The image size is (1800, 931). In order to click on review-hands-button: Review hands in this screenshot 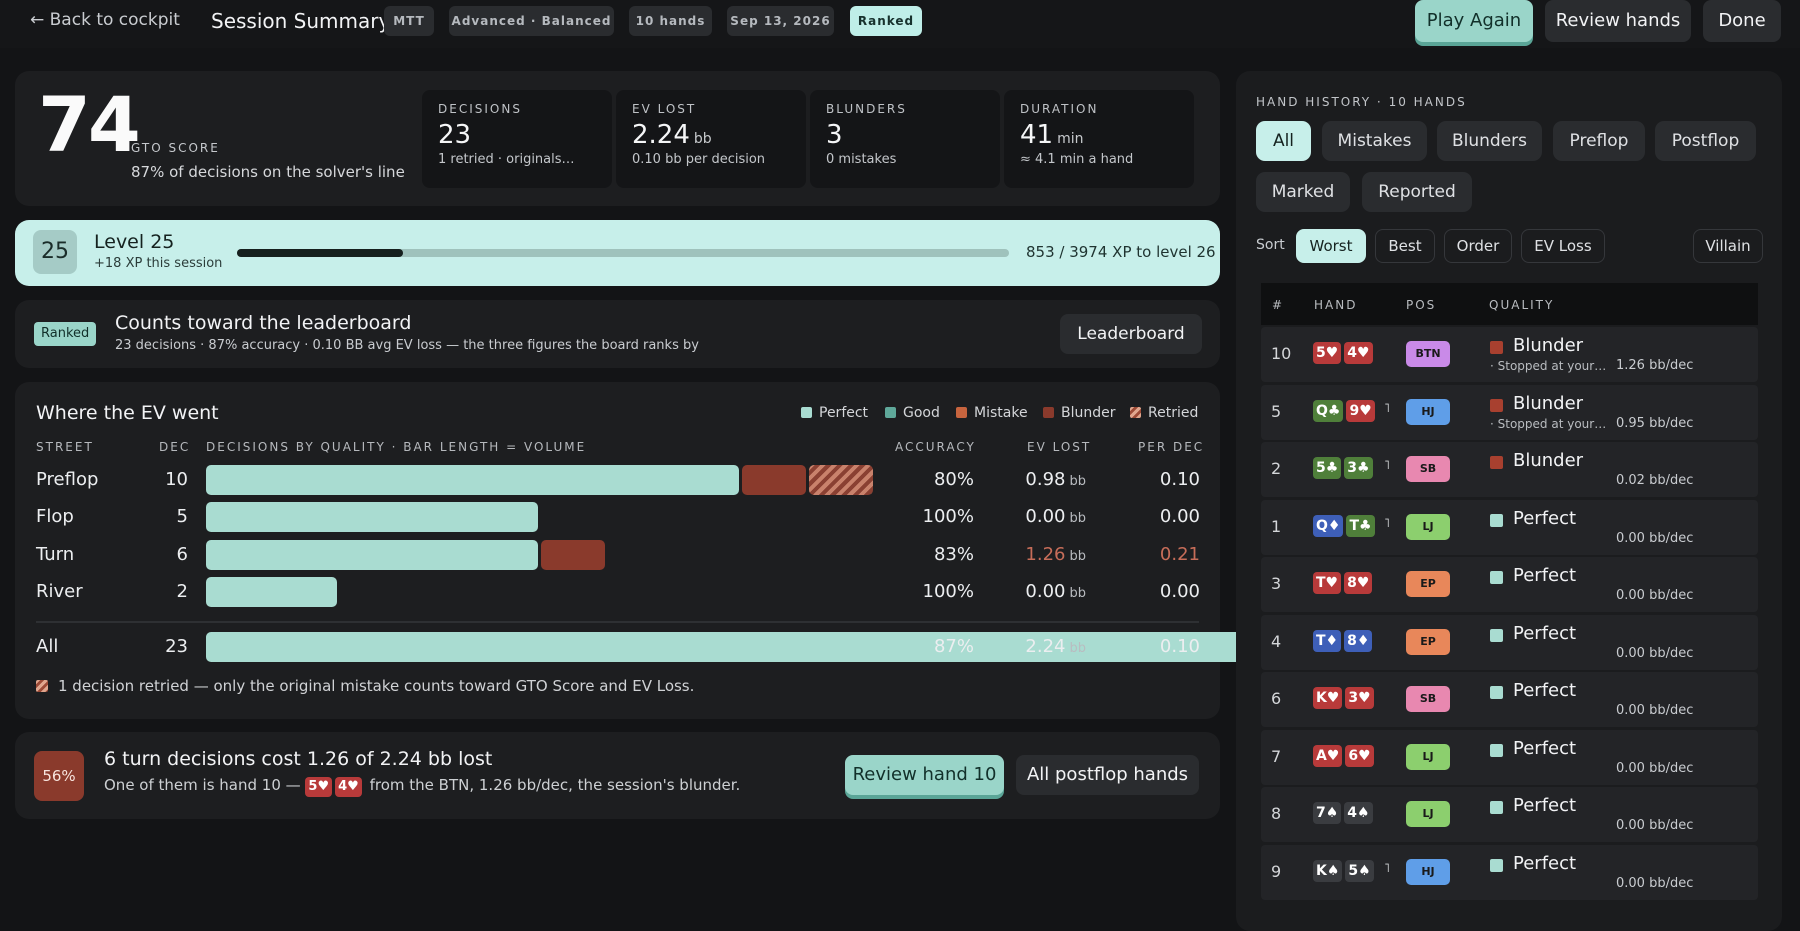, I will do `click(1618, 21)`.